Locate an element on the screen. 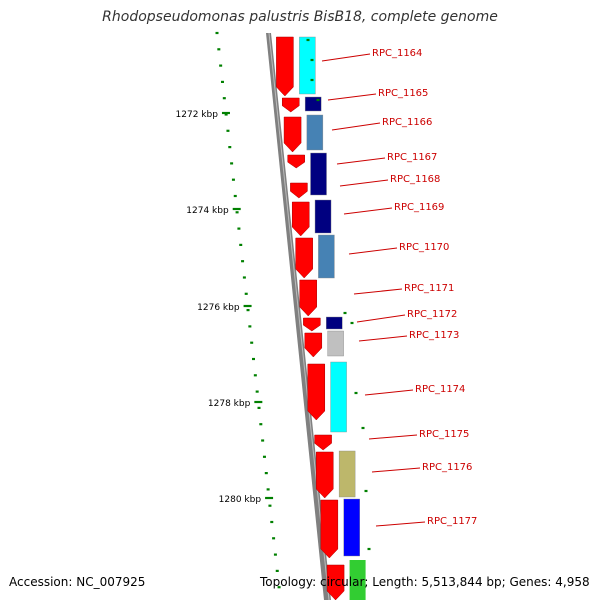  gene-label: RPC_1173 is located at coordinates (434, 335).